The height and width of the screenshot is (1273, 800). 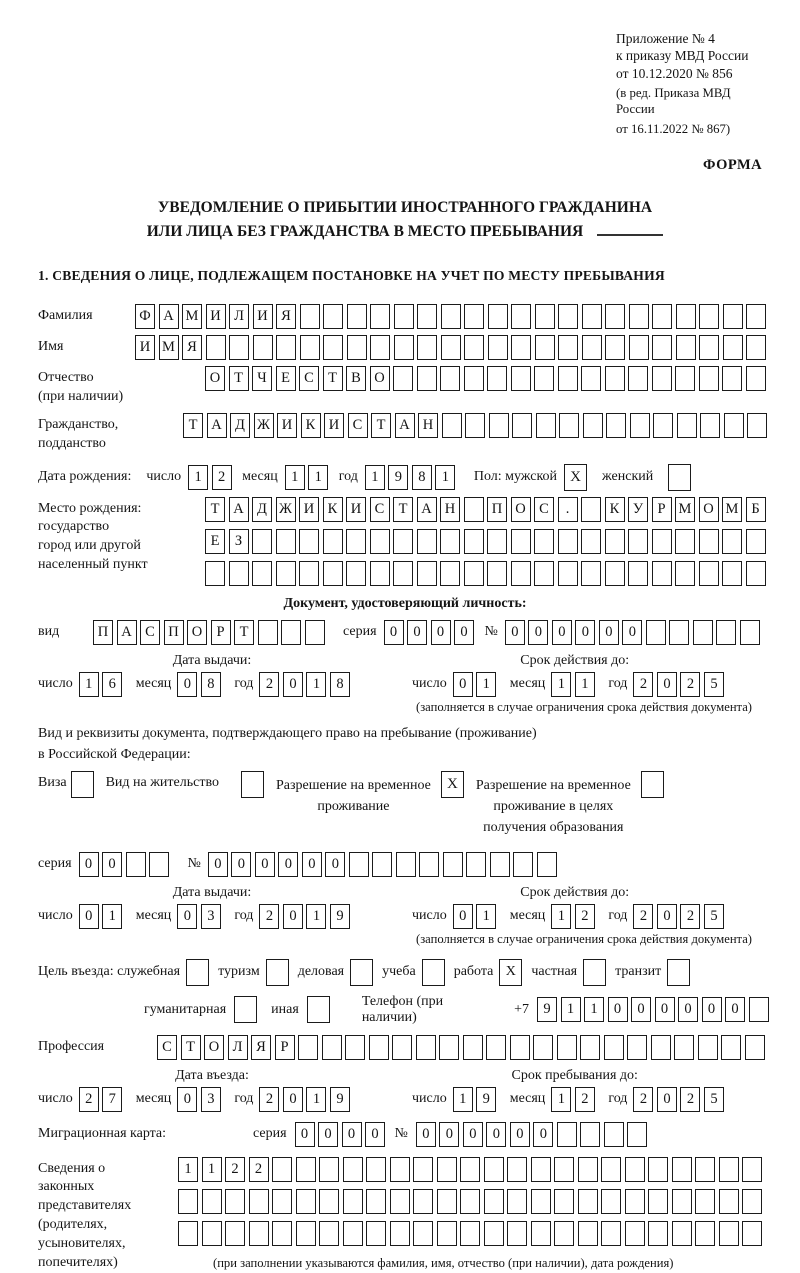 What do you see at coordinates (567, 509) in the screenshot?
I see `char-cell: .` at bounding box center [567, 509].